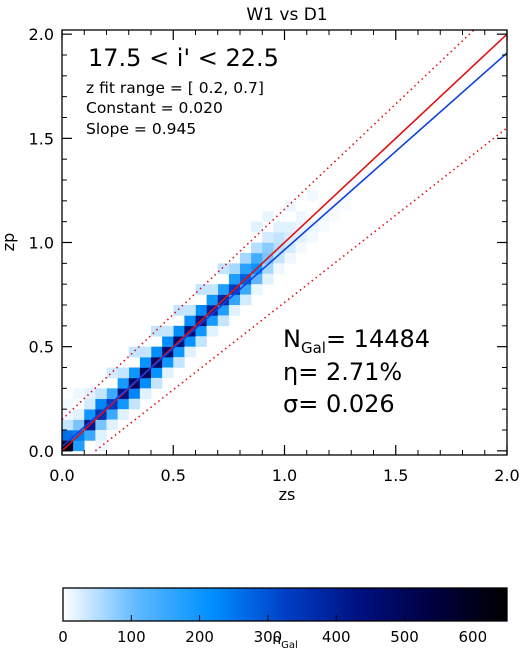 The image size is (521, 652). Describe the element at coordinates (41, 451) in the screenshot. I see `y-tick-label: 0.0` at that location.